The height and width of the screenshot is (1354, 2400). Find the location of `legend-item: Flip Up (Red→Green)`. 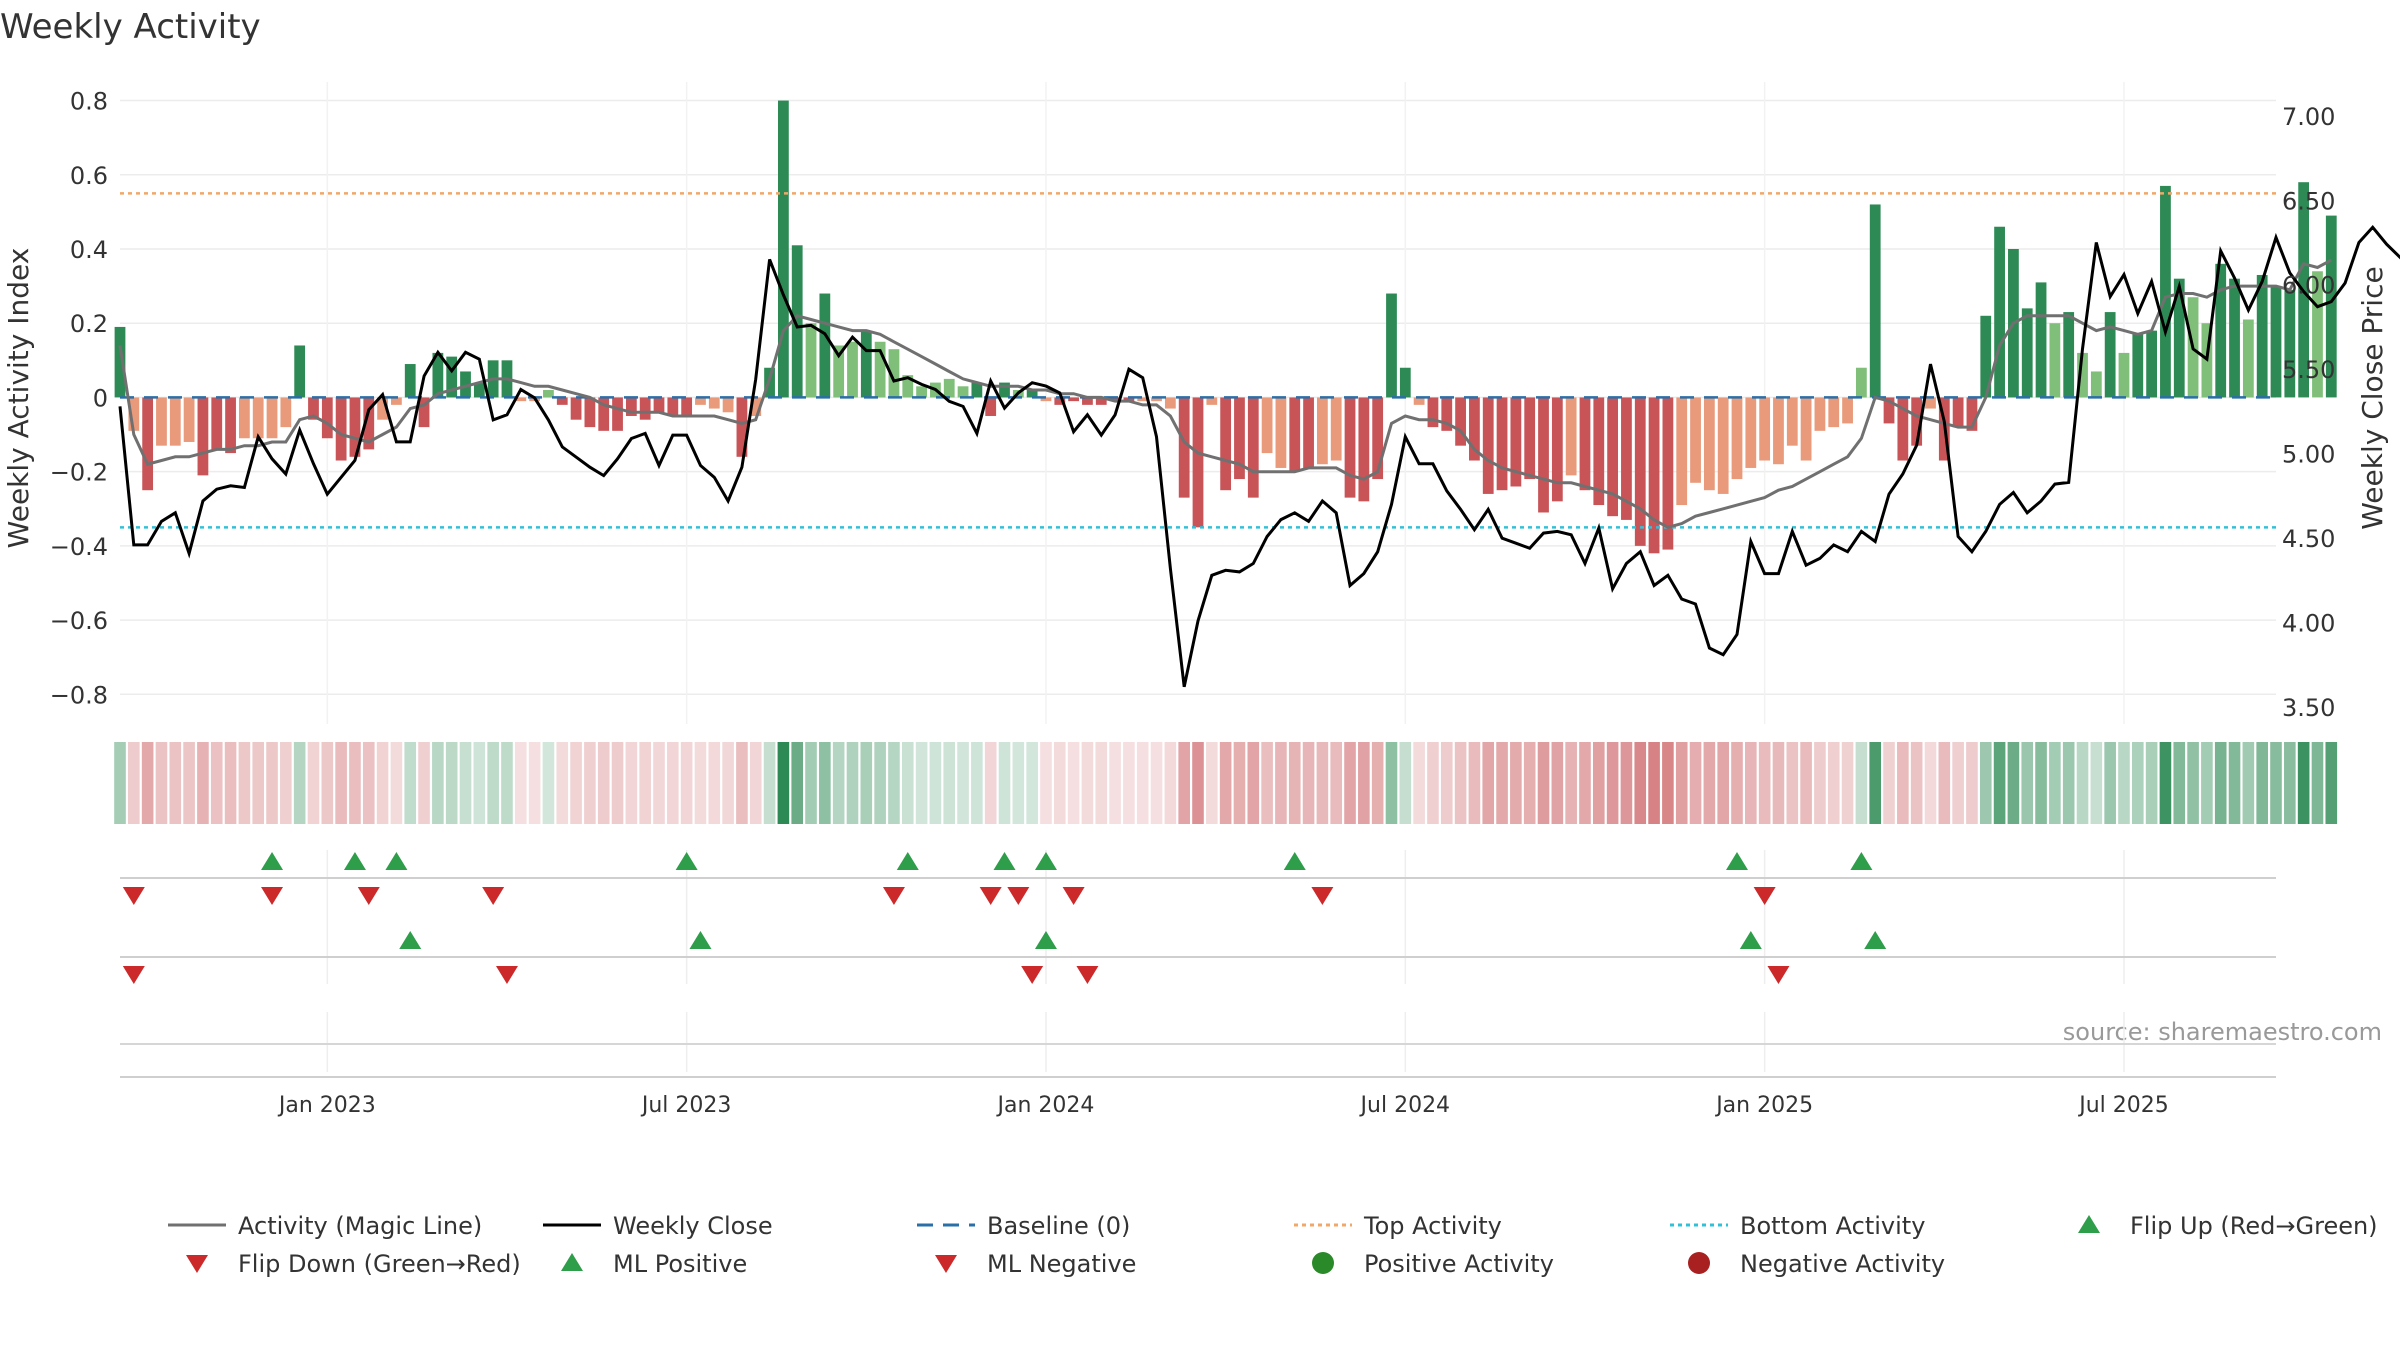

legend-item: Flip Up (Red→Green) is located at coordinates (2228, 1226).